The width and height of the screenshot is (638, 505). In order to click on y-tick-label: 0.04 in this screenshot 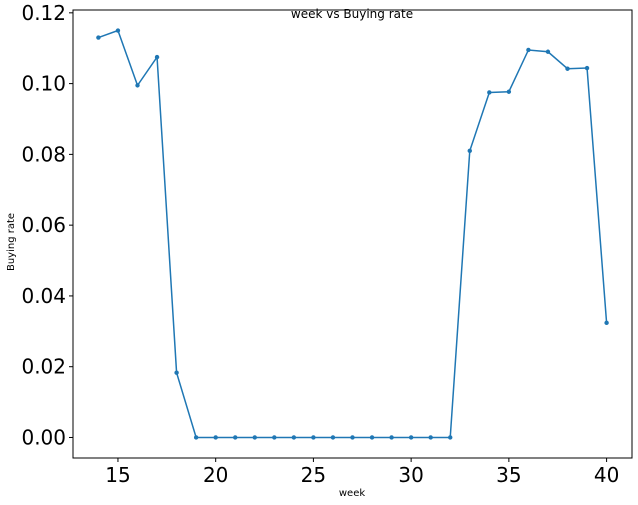, I will do `click(43, 296)`.